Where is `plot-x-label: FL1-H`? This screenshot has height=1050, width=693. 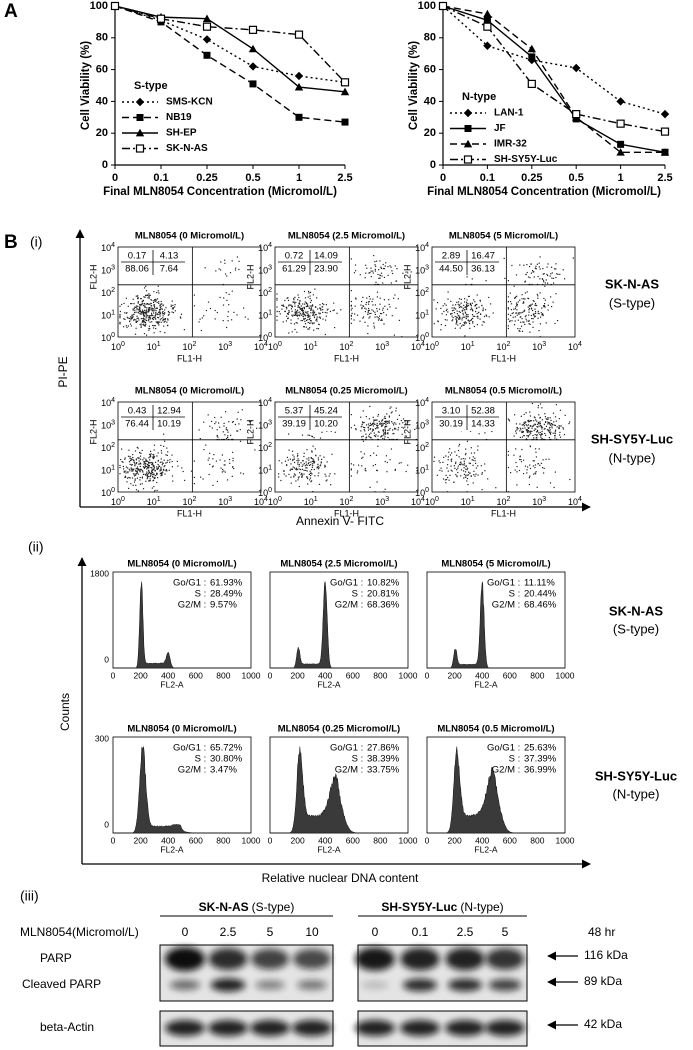
plot-x-label: FL1-H is located at coordinates (503, 513).